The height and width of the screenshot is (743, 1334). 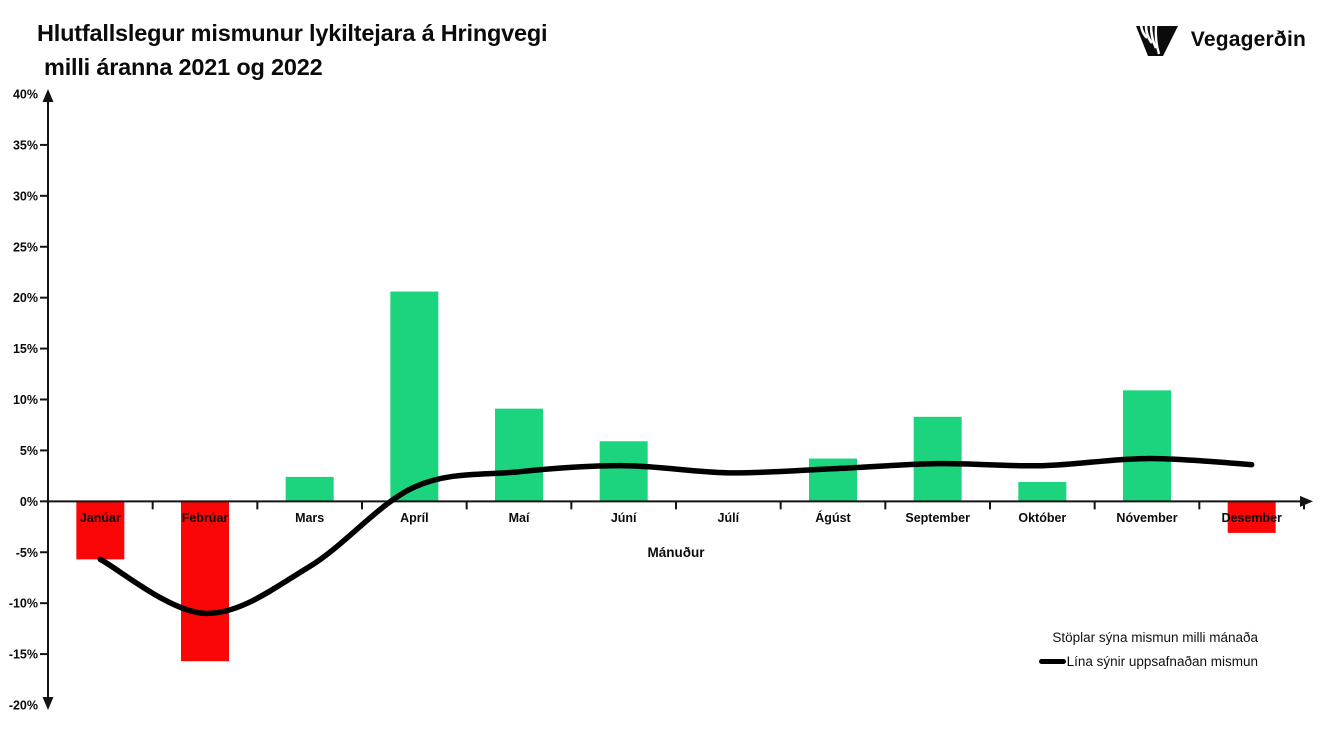 What do you see at coordinates (205, 581) in the screenshot?
I see `bar-febrúar` at bounding box center [205, 581].